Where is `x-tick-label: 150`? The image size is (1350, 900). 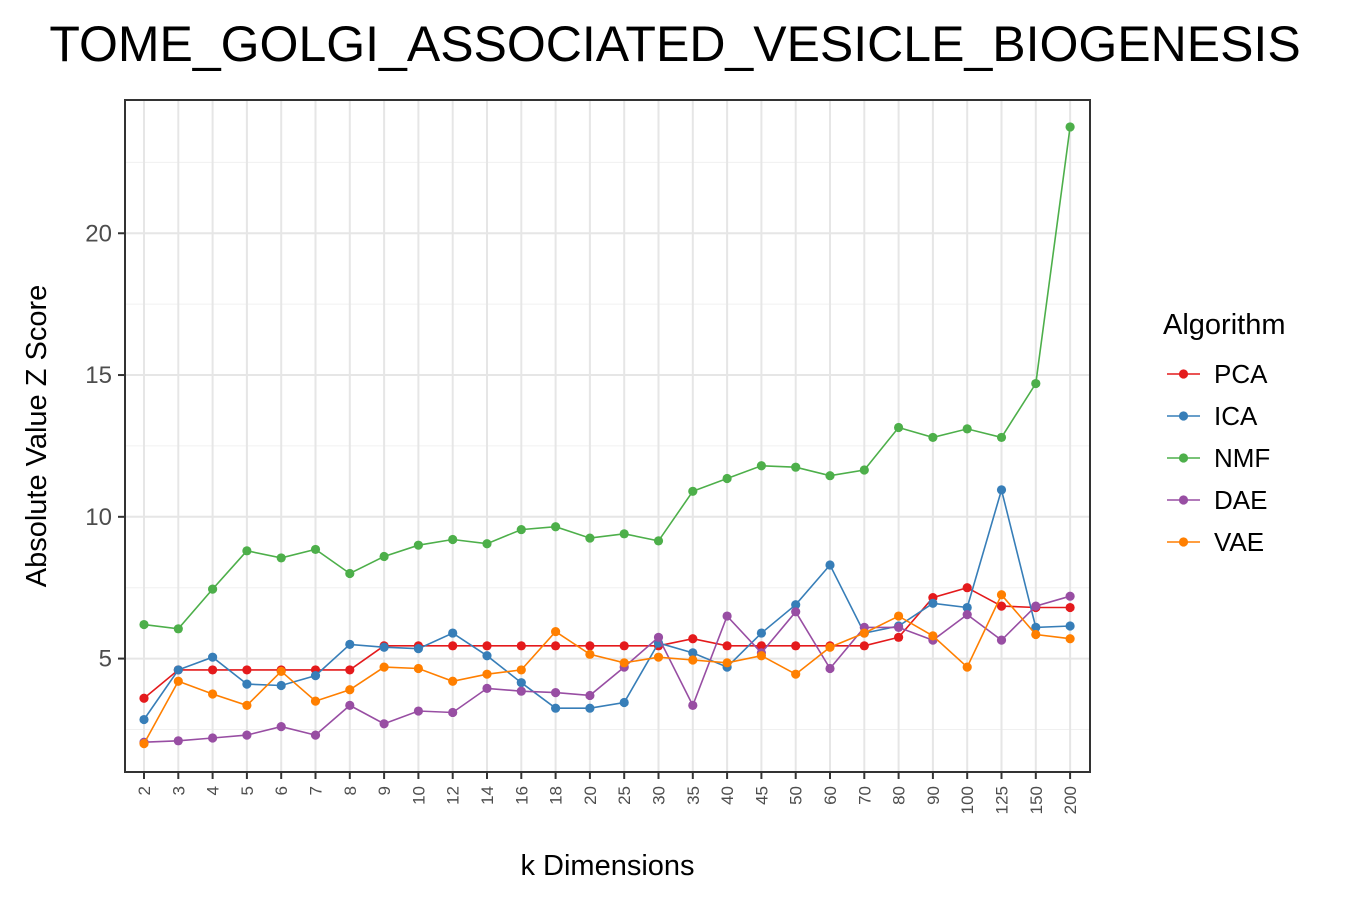
x-tick-label: 150 is located at coordinates (1036, 800).